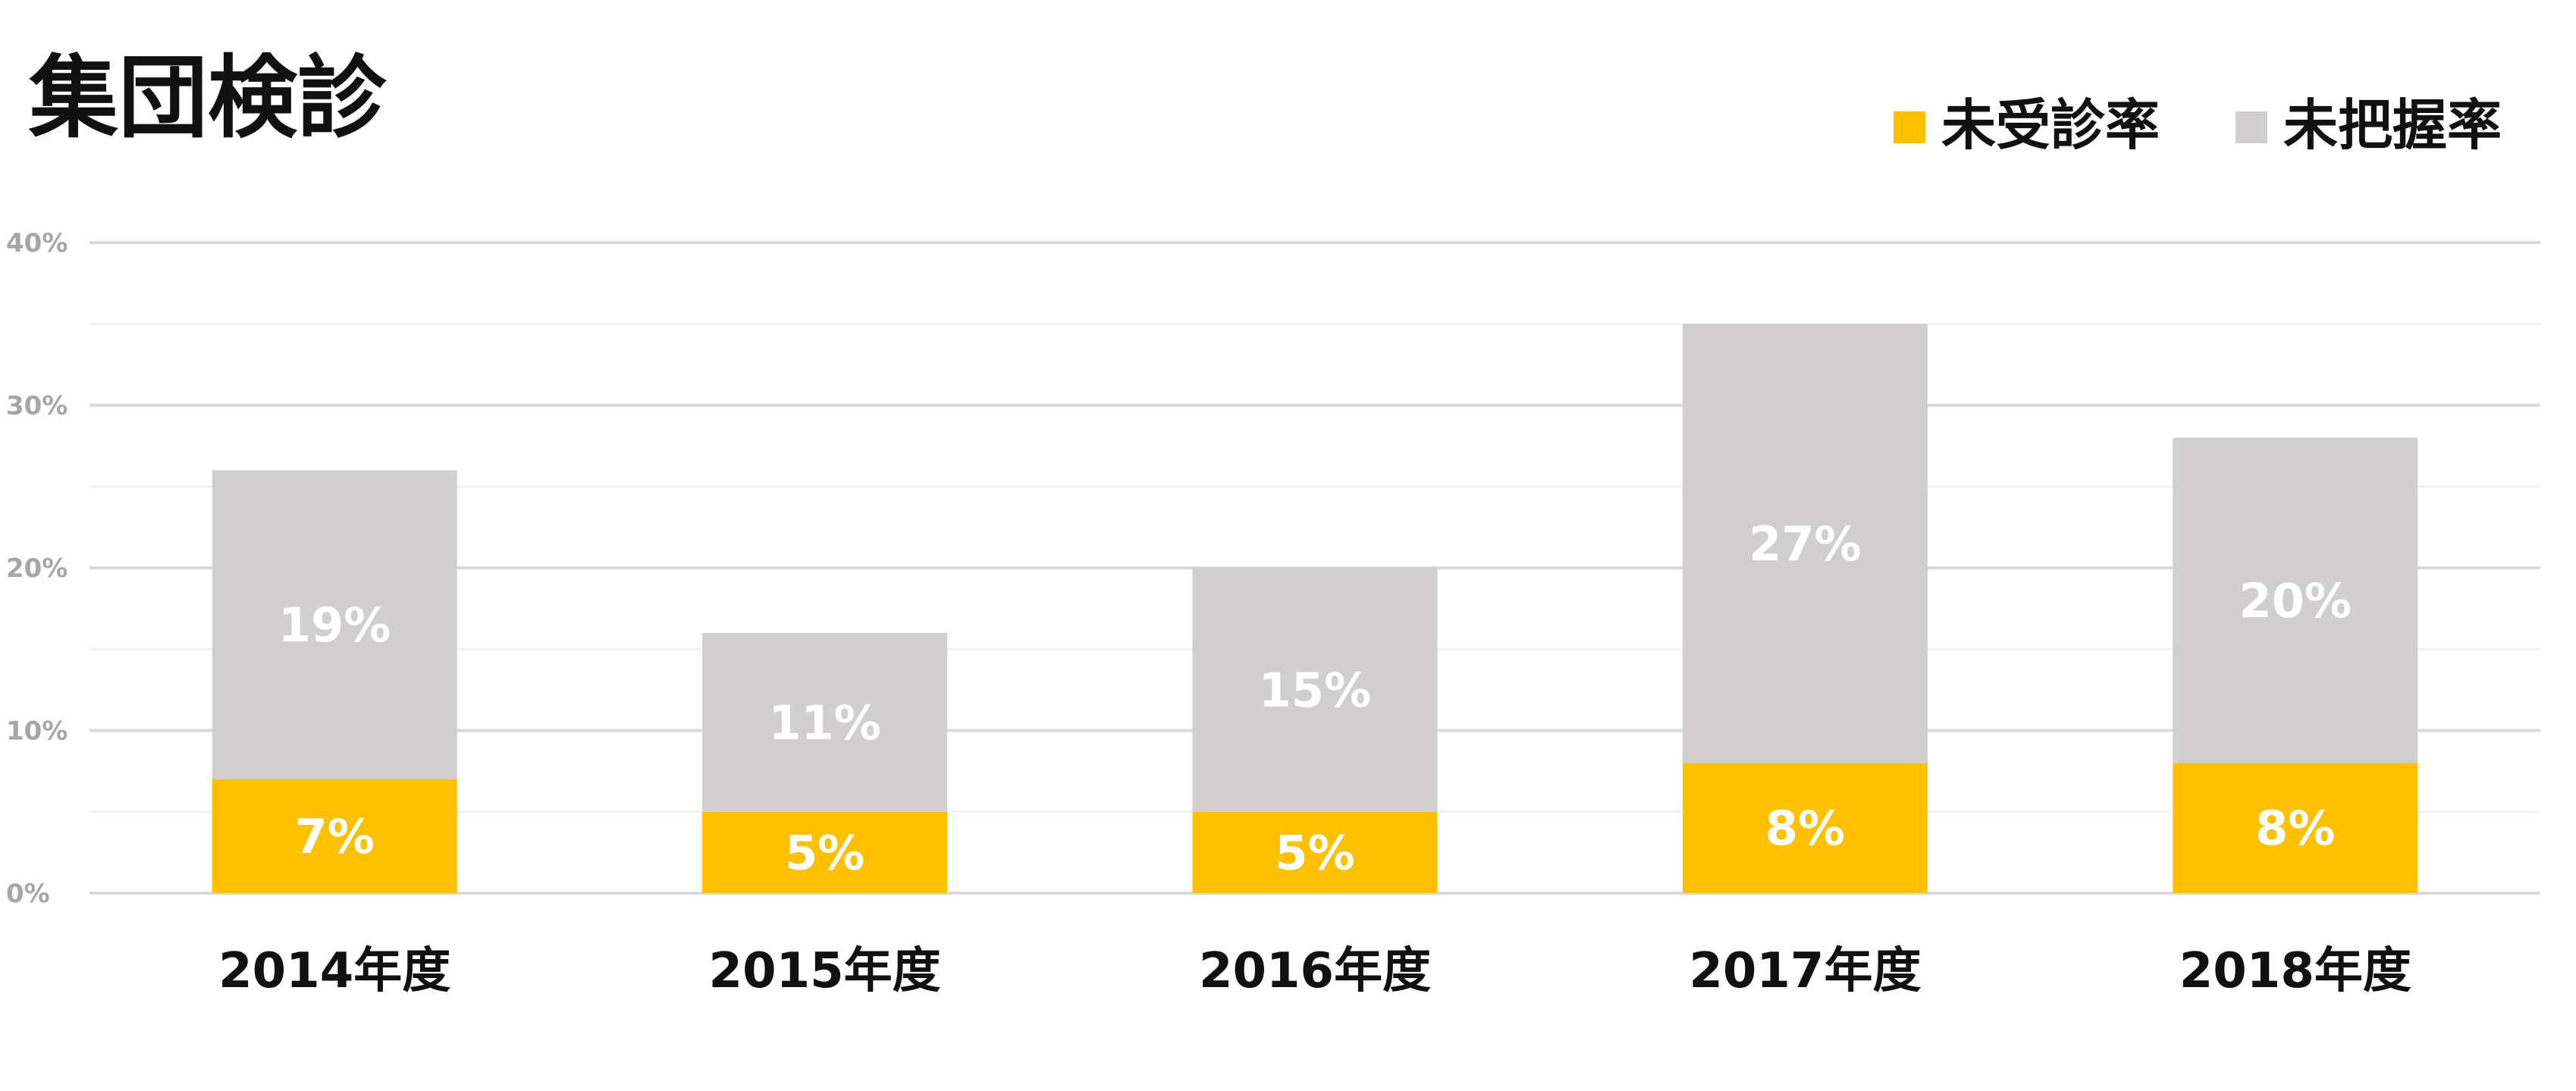  Describe the element at coordinates (2050, 125) in the screenshot. I see `legend-label-unexamined: 未受診率` at that location.